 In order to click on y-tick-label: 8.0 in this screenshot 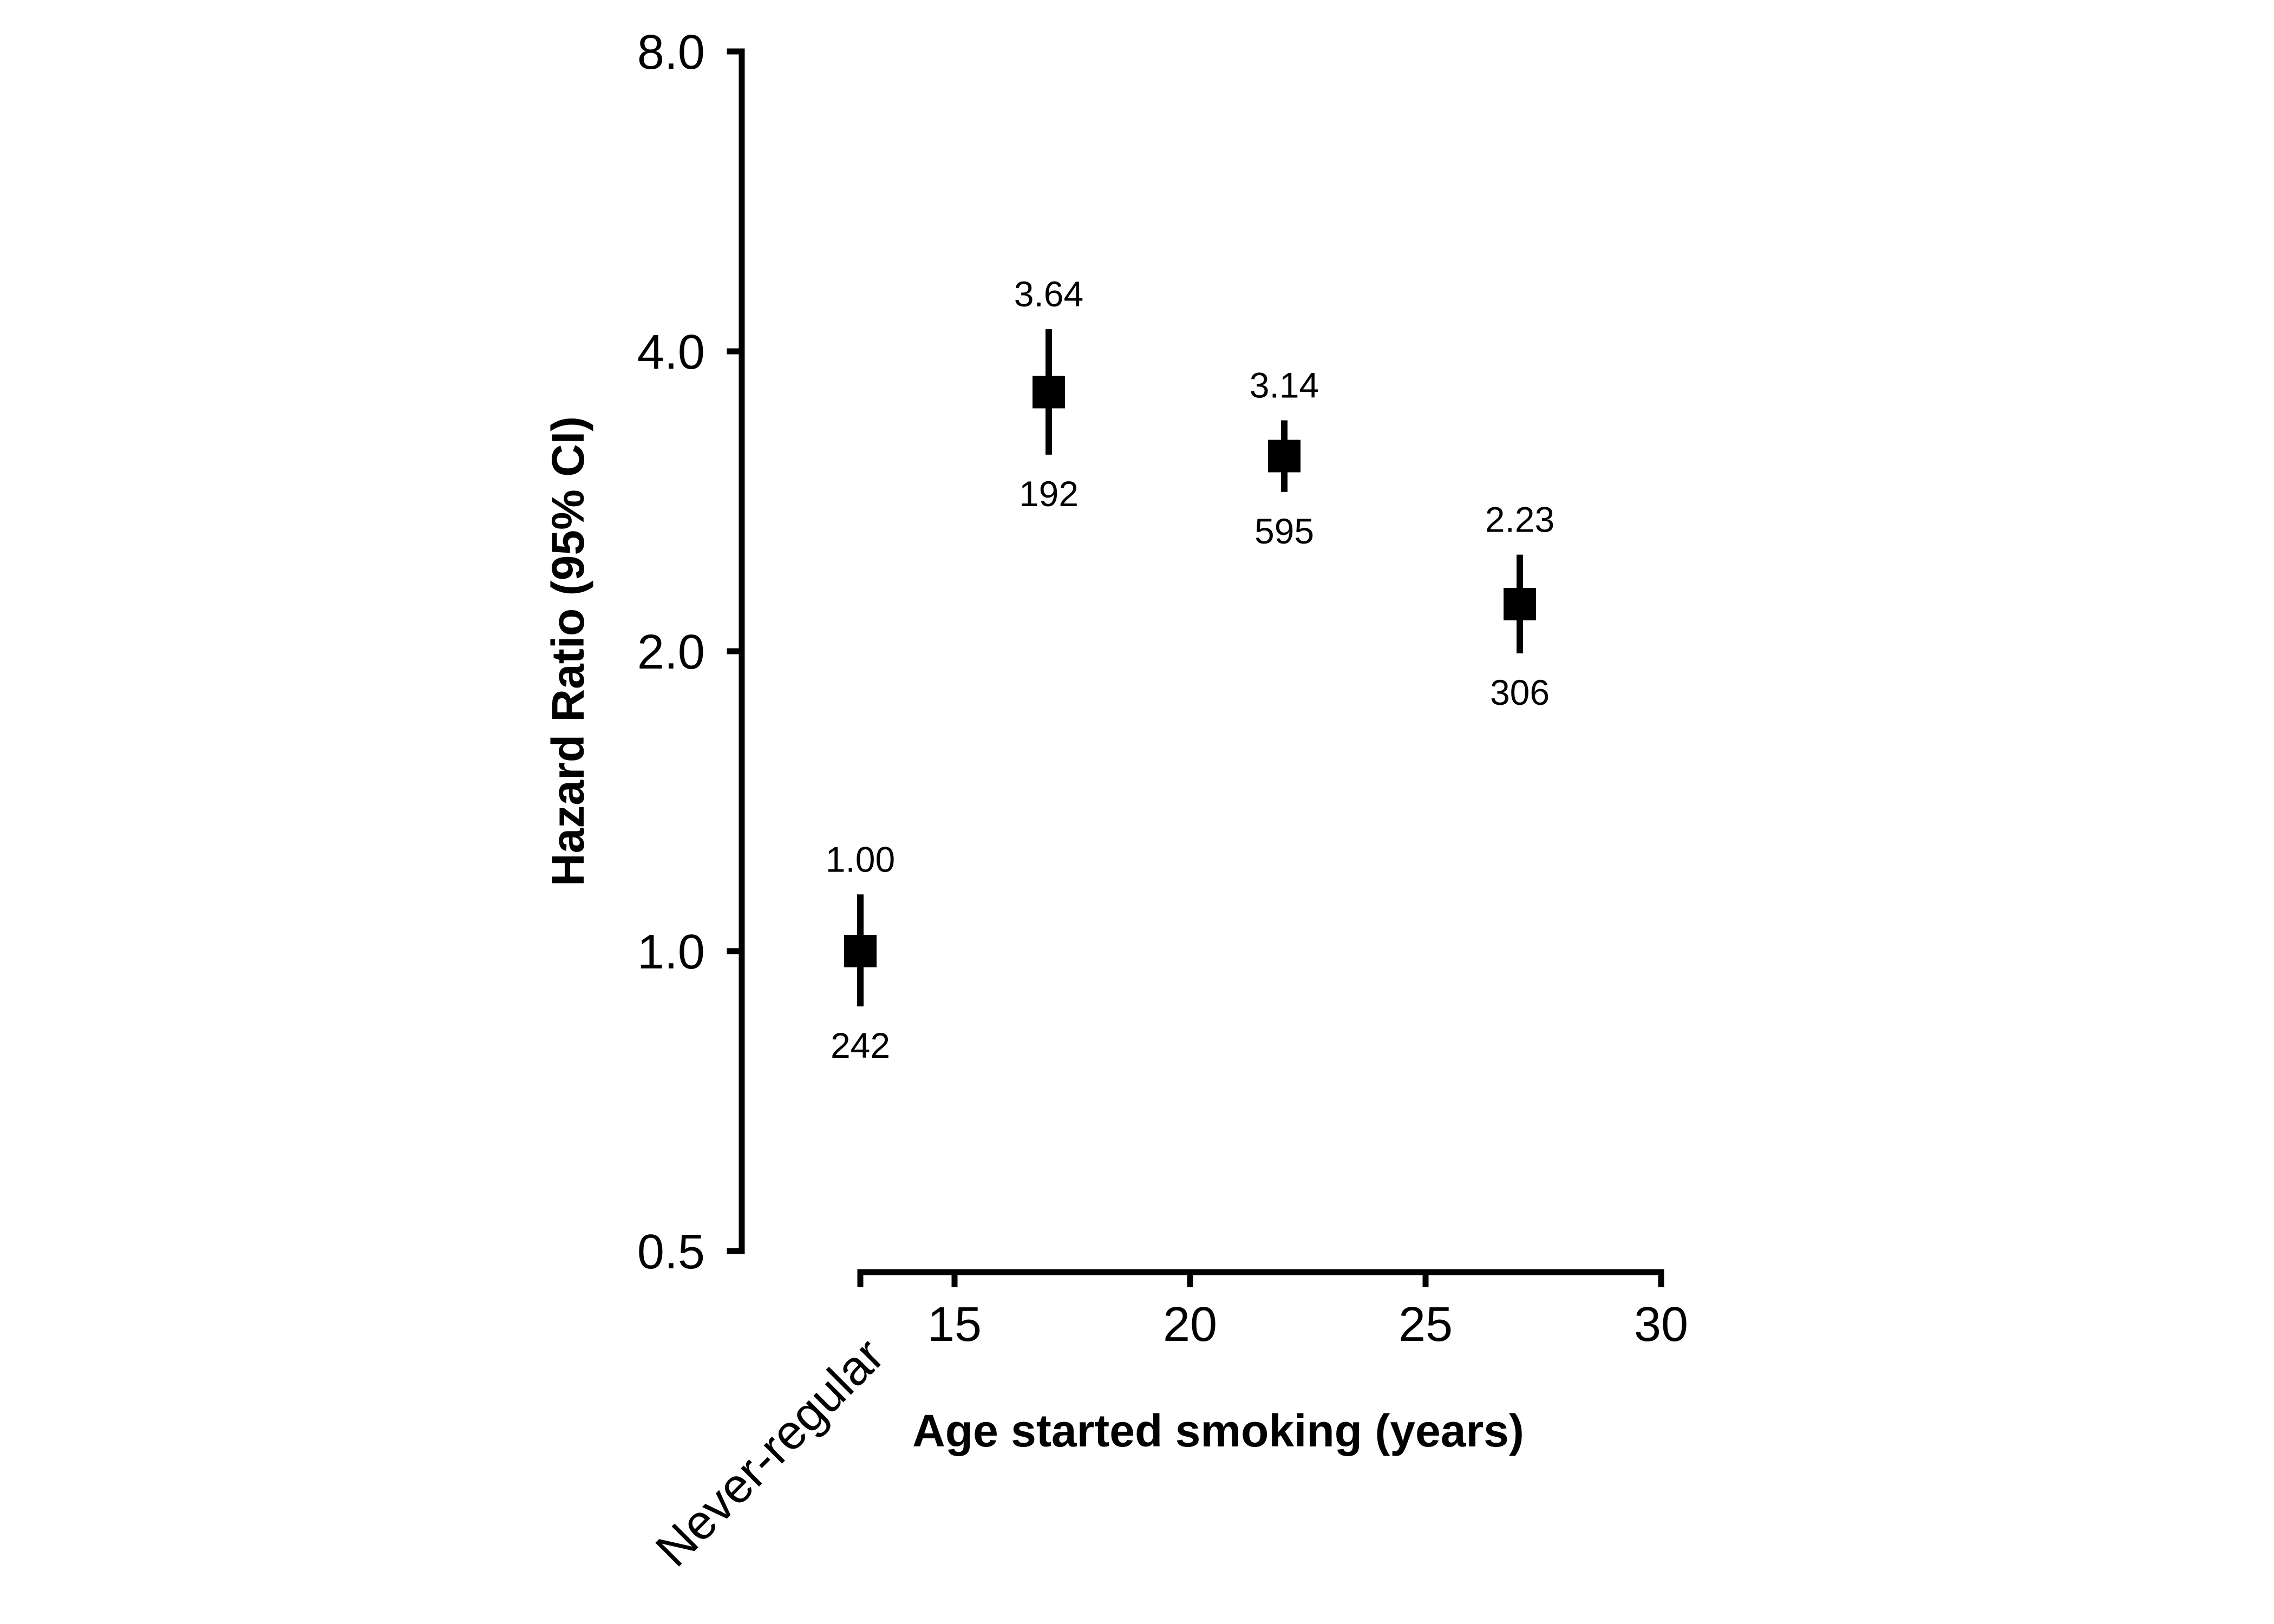, I will do `click(671, 53)`.